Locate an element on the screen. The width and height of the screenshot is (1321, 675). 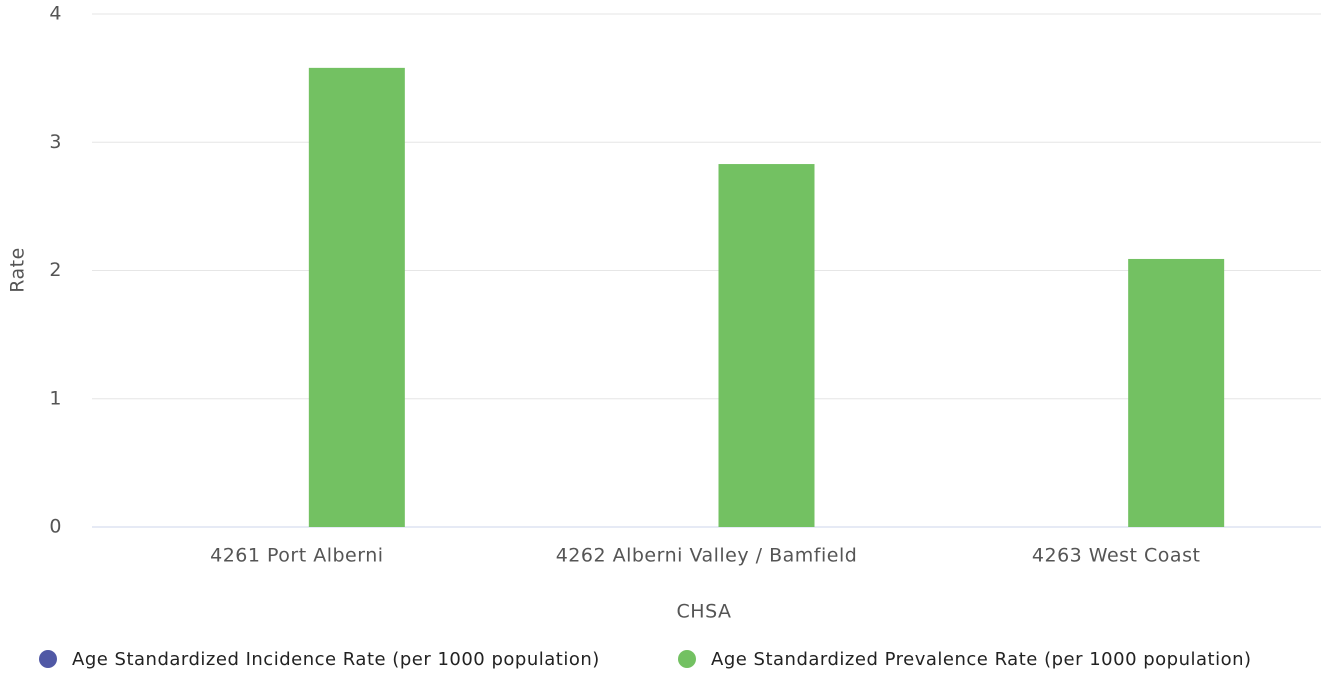
y-tick-label: 2 is located at coordinates (55, 270).